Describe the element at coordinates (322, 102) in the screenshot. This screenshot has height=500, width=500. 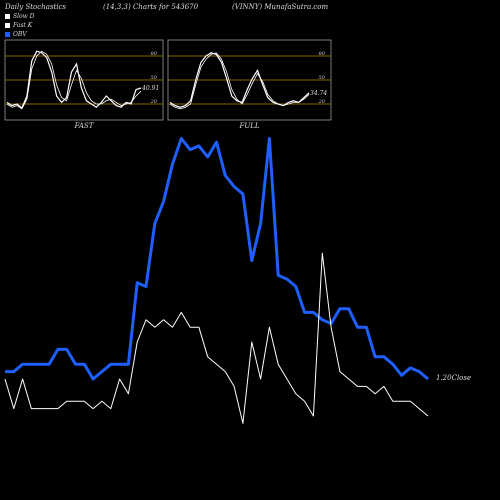
I see `full-y-tick: 20` at that location.